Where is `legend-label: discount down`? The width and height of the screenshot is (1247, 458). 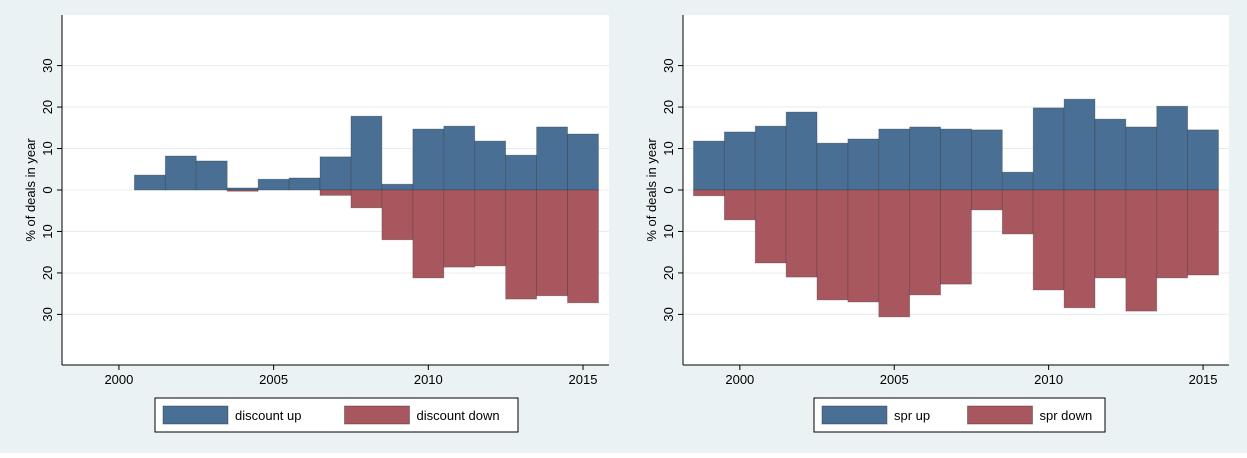 legend-label: discount down is located at coordinates (458, 415).